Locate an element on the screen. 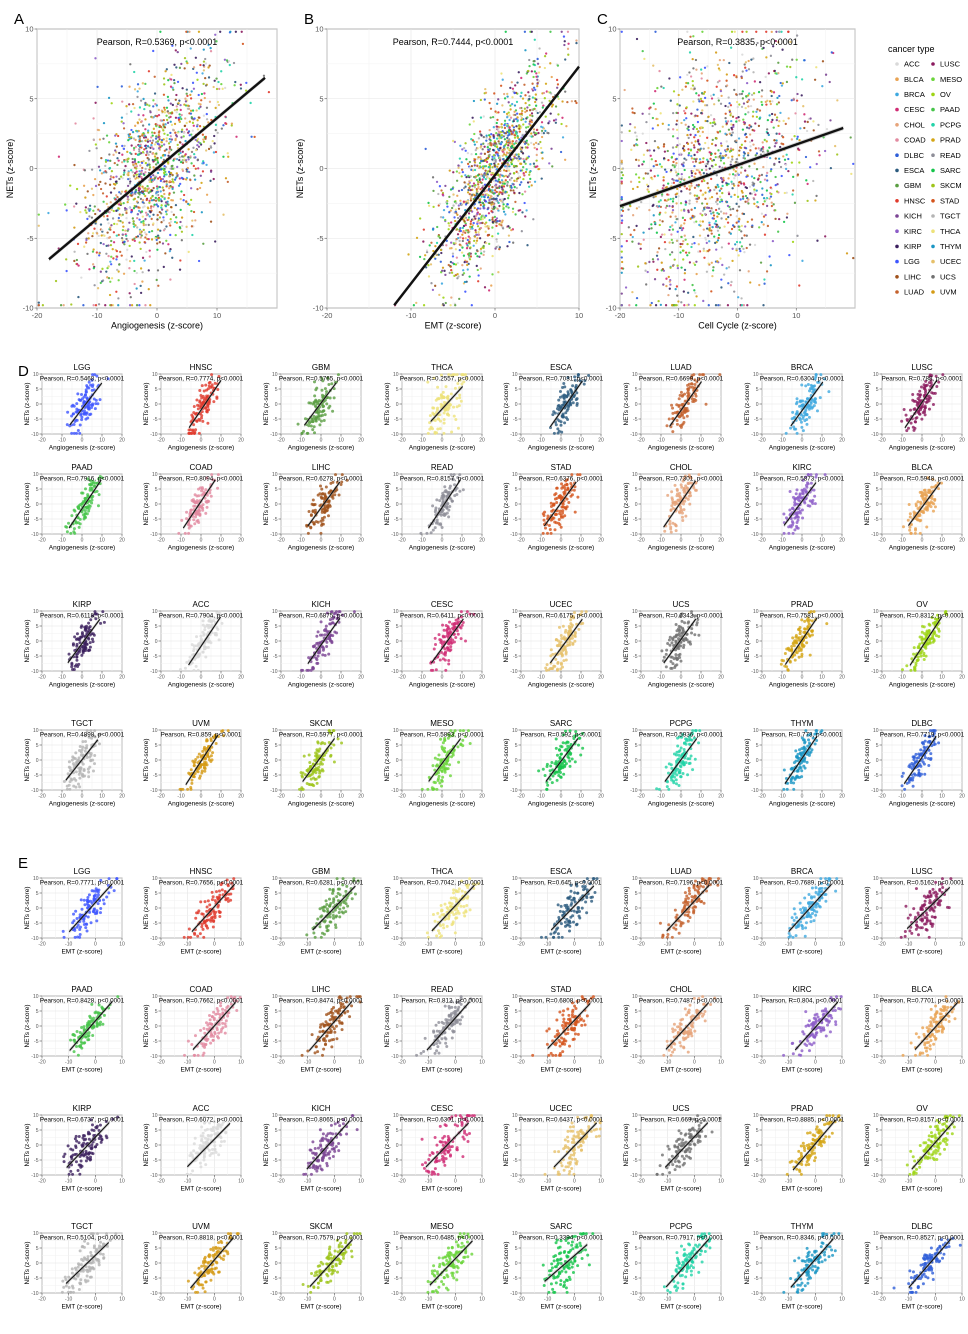  legend-swatch-lgg is located at coordinates (897, 261).